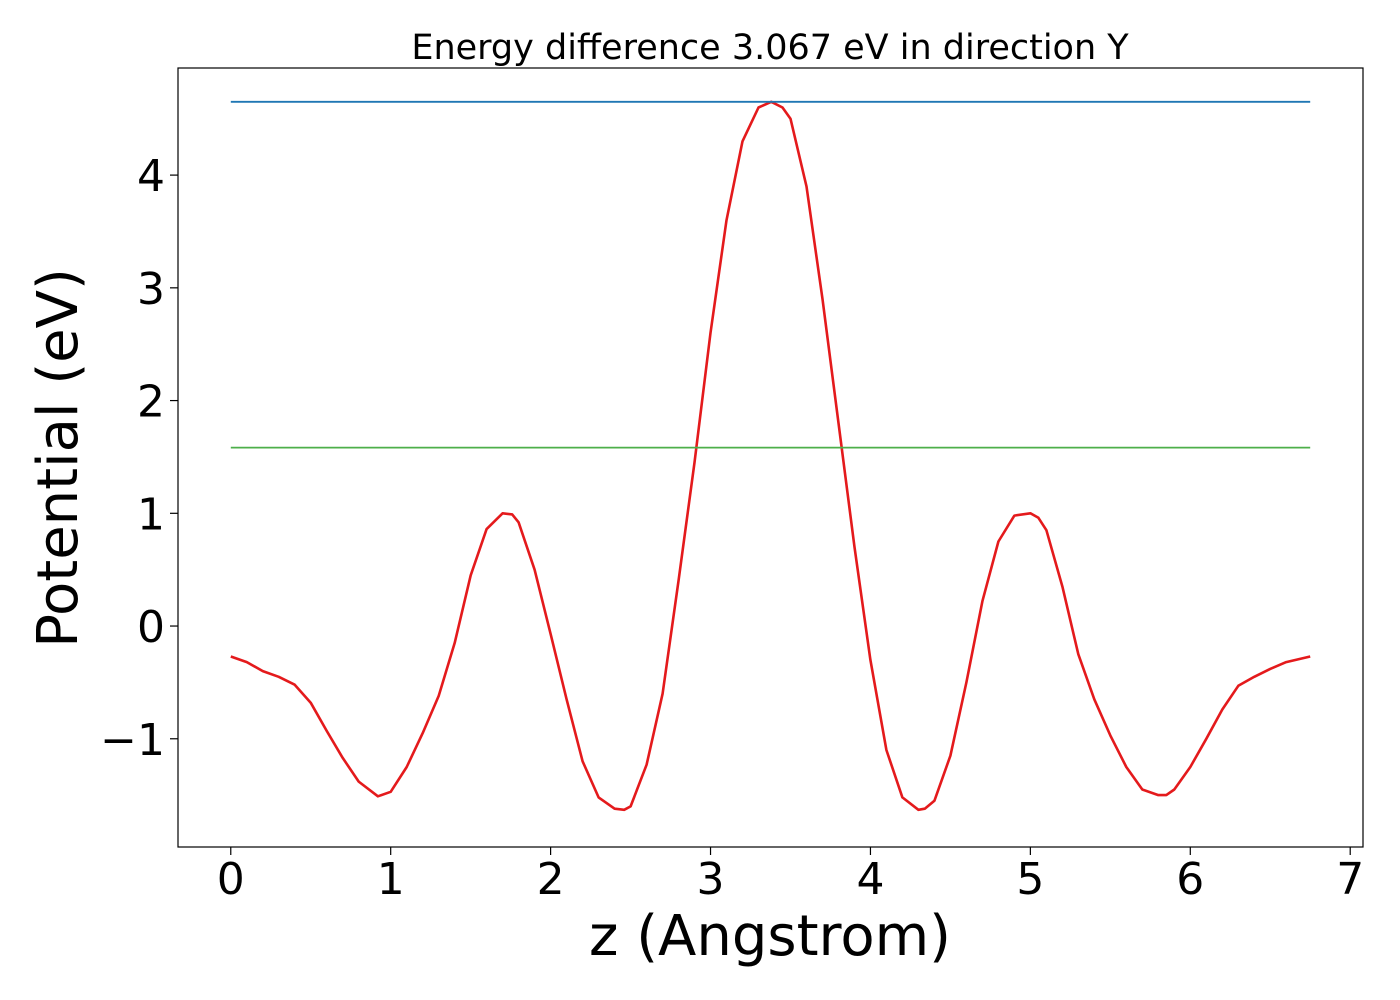 The width and height of the screenshot is (1400, 1000). I want to click on x-tick-label: 7, so click(1350, 879).